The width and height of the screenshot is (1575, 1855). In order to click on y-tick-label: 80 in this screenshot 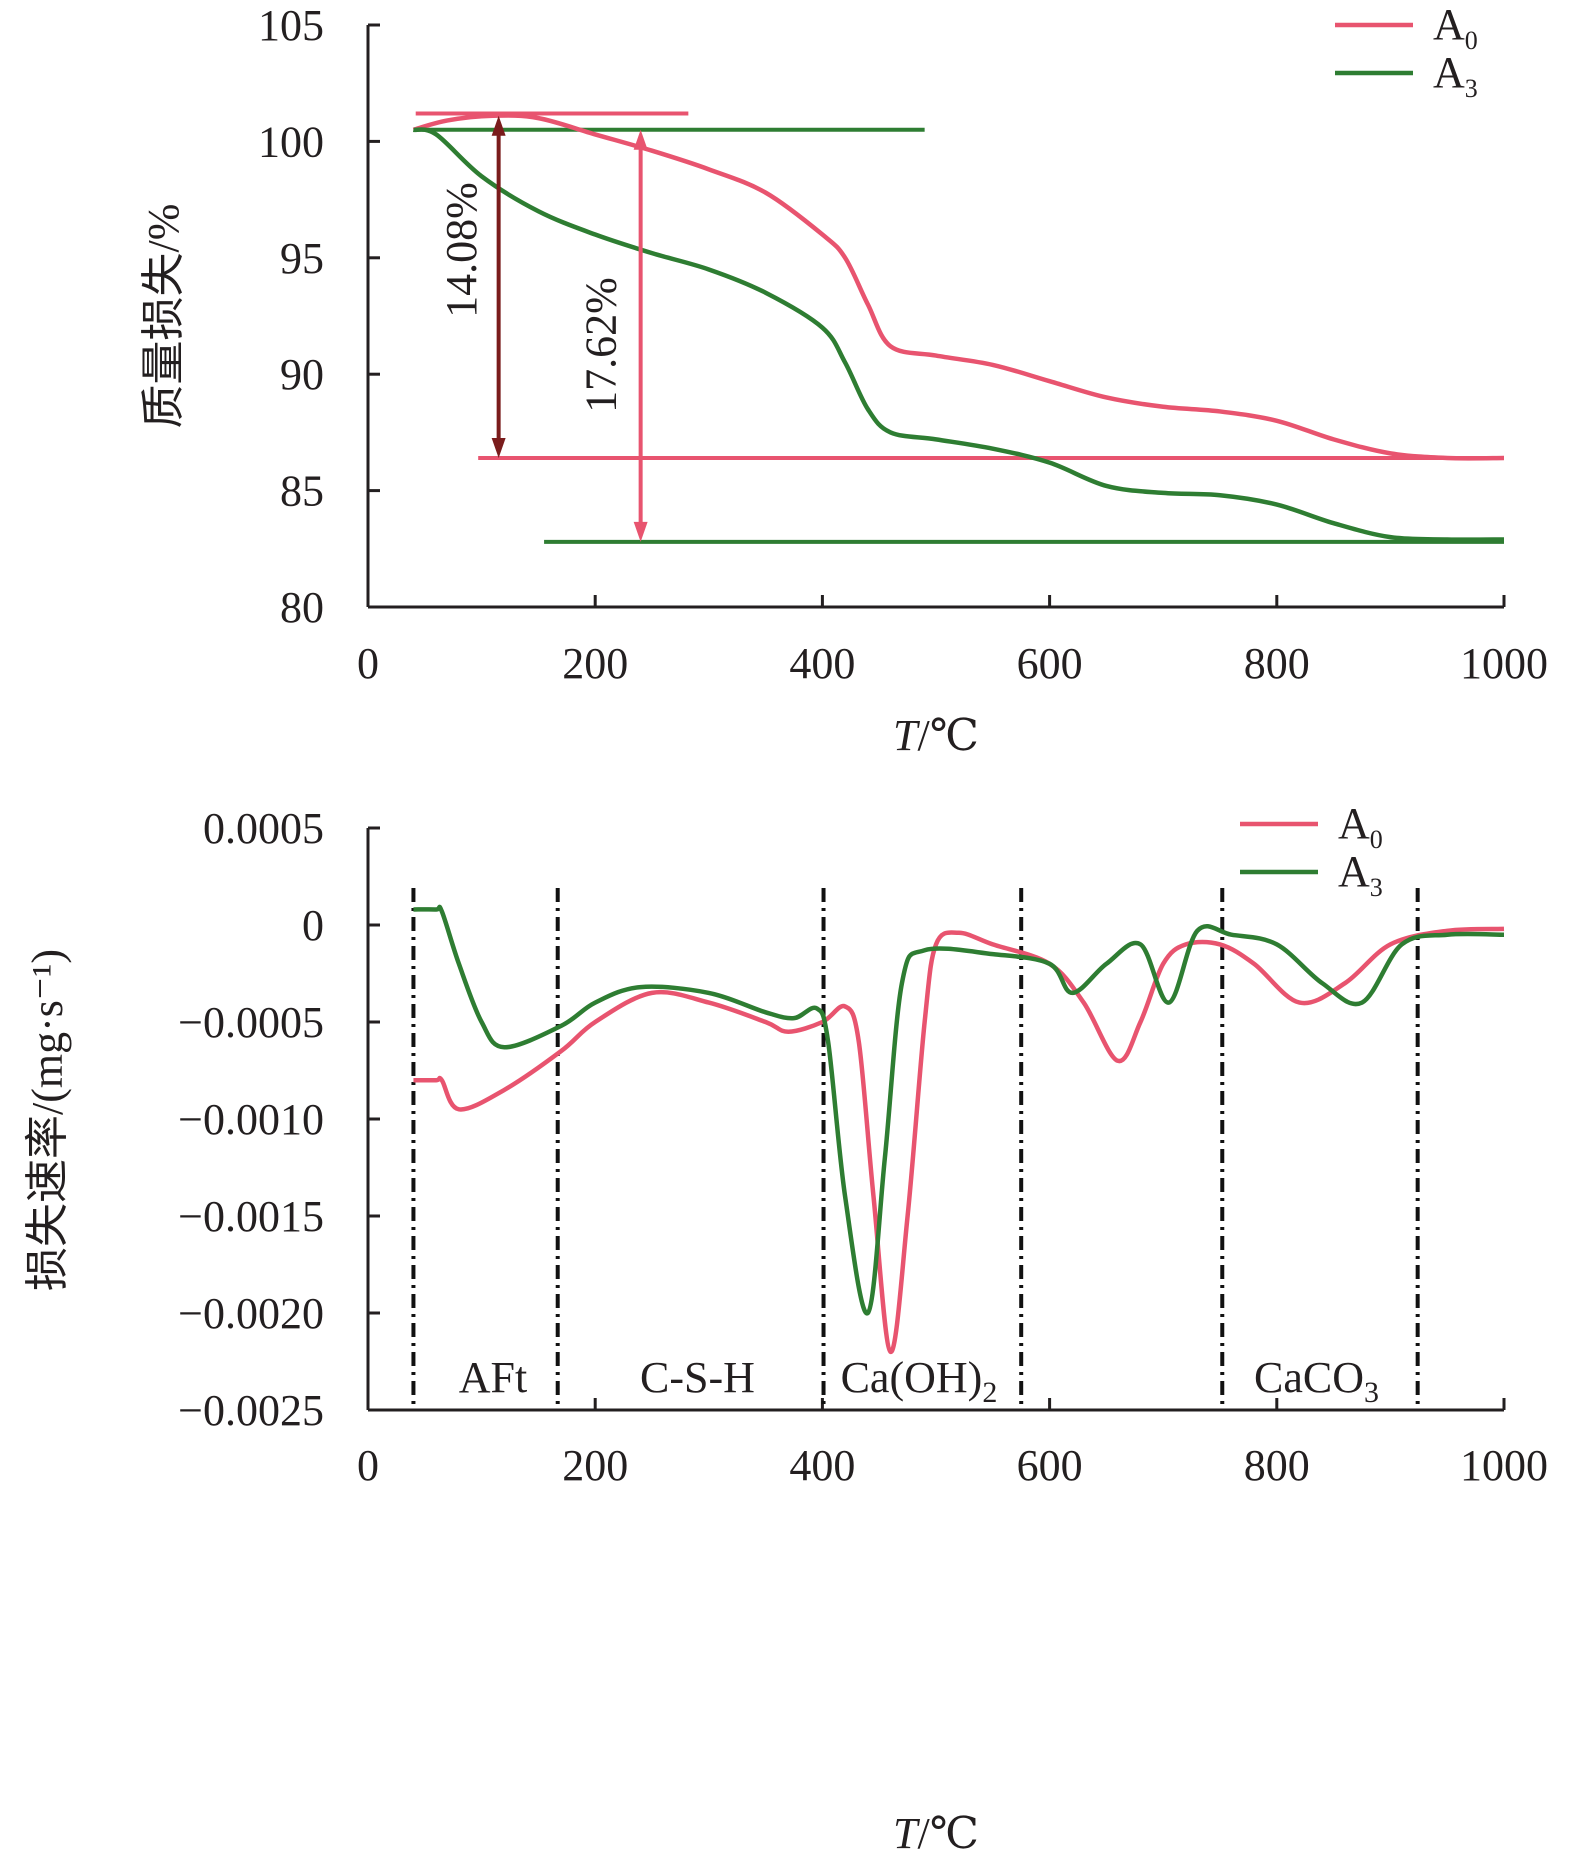, I will do `click(302, 607)`.